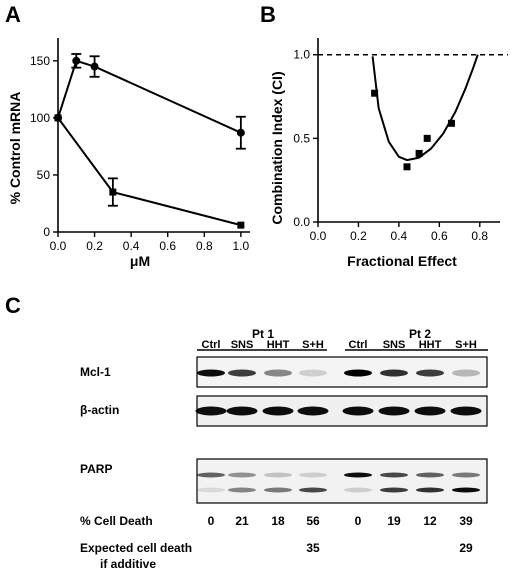  Describe the element at coordinates (313, 548) in the screenshot. I see `expected-value: 35` at that location.